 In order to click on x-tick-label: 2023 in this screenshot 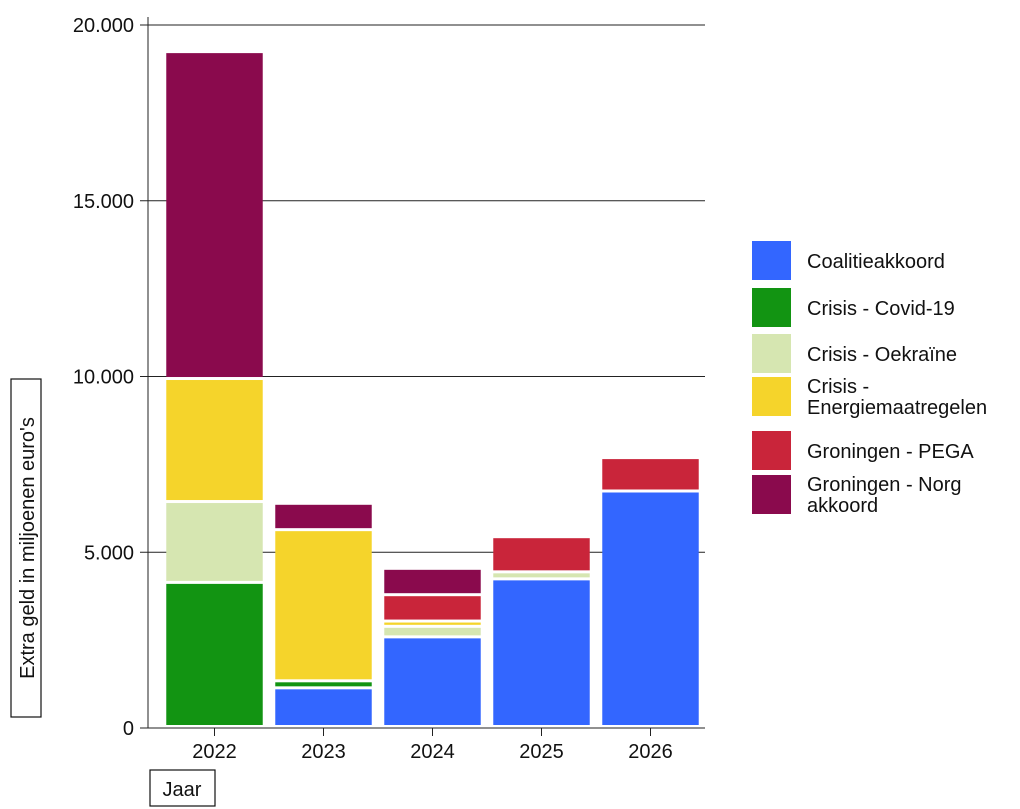, I will do `click(323, 752)`.